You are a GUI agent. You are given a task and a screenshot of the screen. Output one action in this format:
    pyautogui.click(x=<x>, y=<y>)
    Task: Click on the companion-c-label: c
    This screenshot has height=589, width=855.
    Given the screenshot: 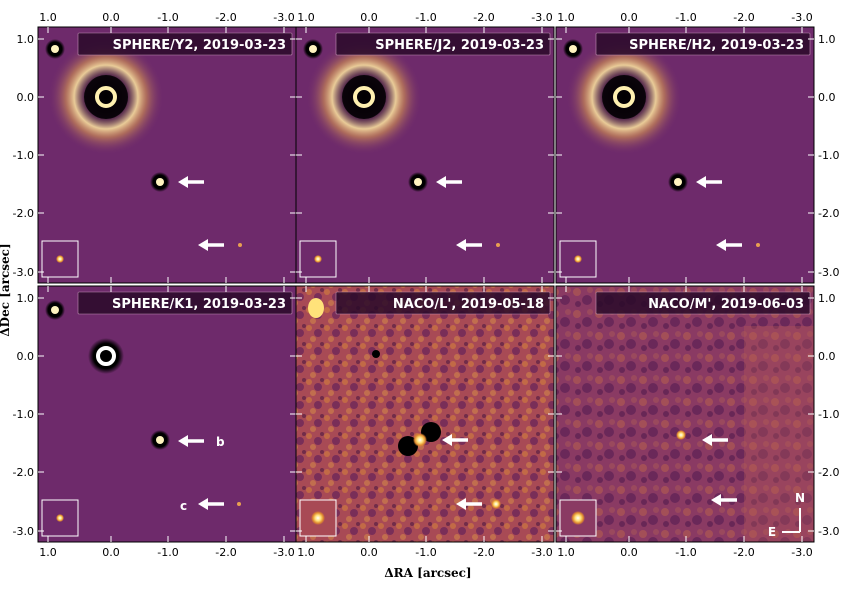 What is the action you would take?
    pyautogui.click(x=183, y=506)
    